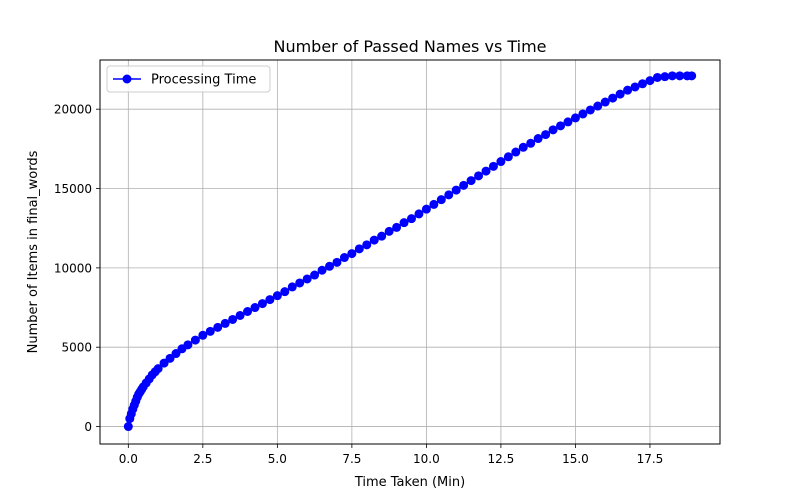  I want to click on y-tick-label: 20000, so click(73, 110).